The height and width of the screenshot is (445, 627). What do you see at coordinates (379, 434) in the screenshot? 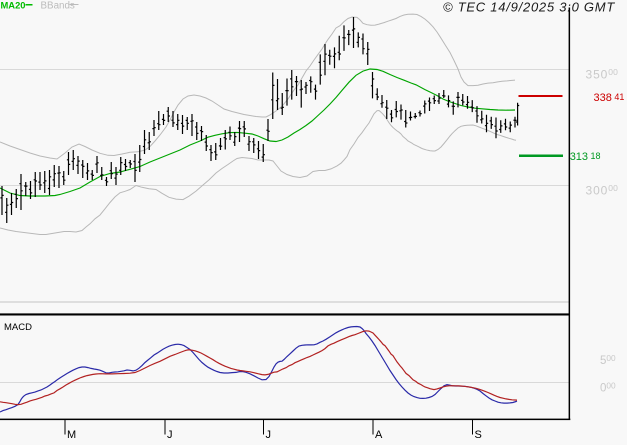
I see `svg-text: A` at bounding box center [379, 434].